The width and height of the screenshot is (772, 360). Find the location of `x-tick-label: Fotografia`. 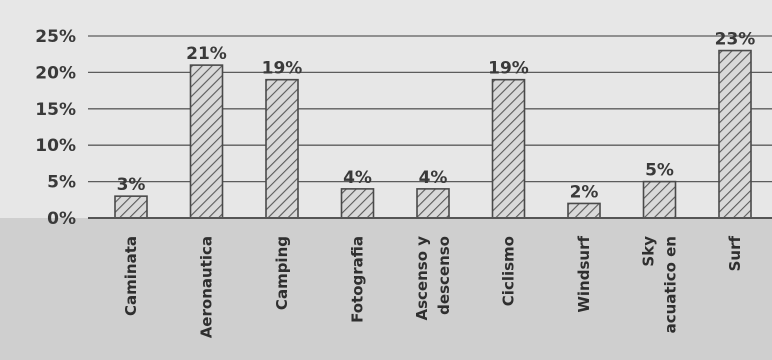

x-tick-label: Fotografia is located at coordinates (358, 279).